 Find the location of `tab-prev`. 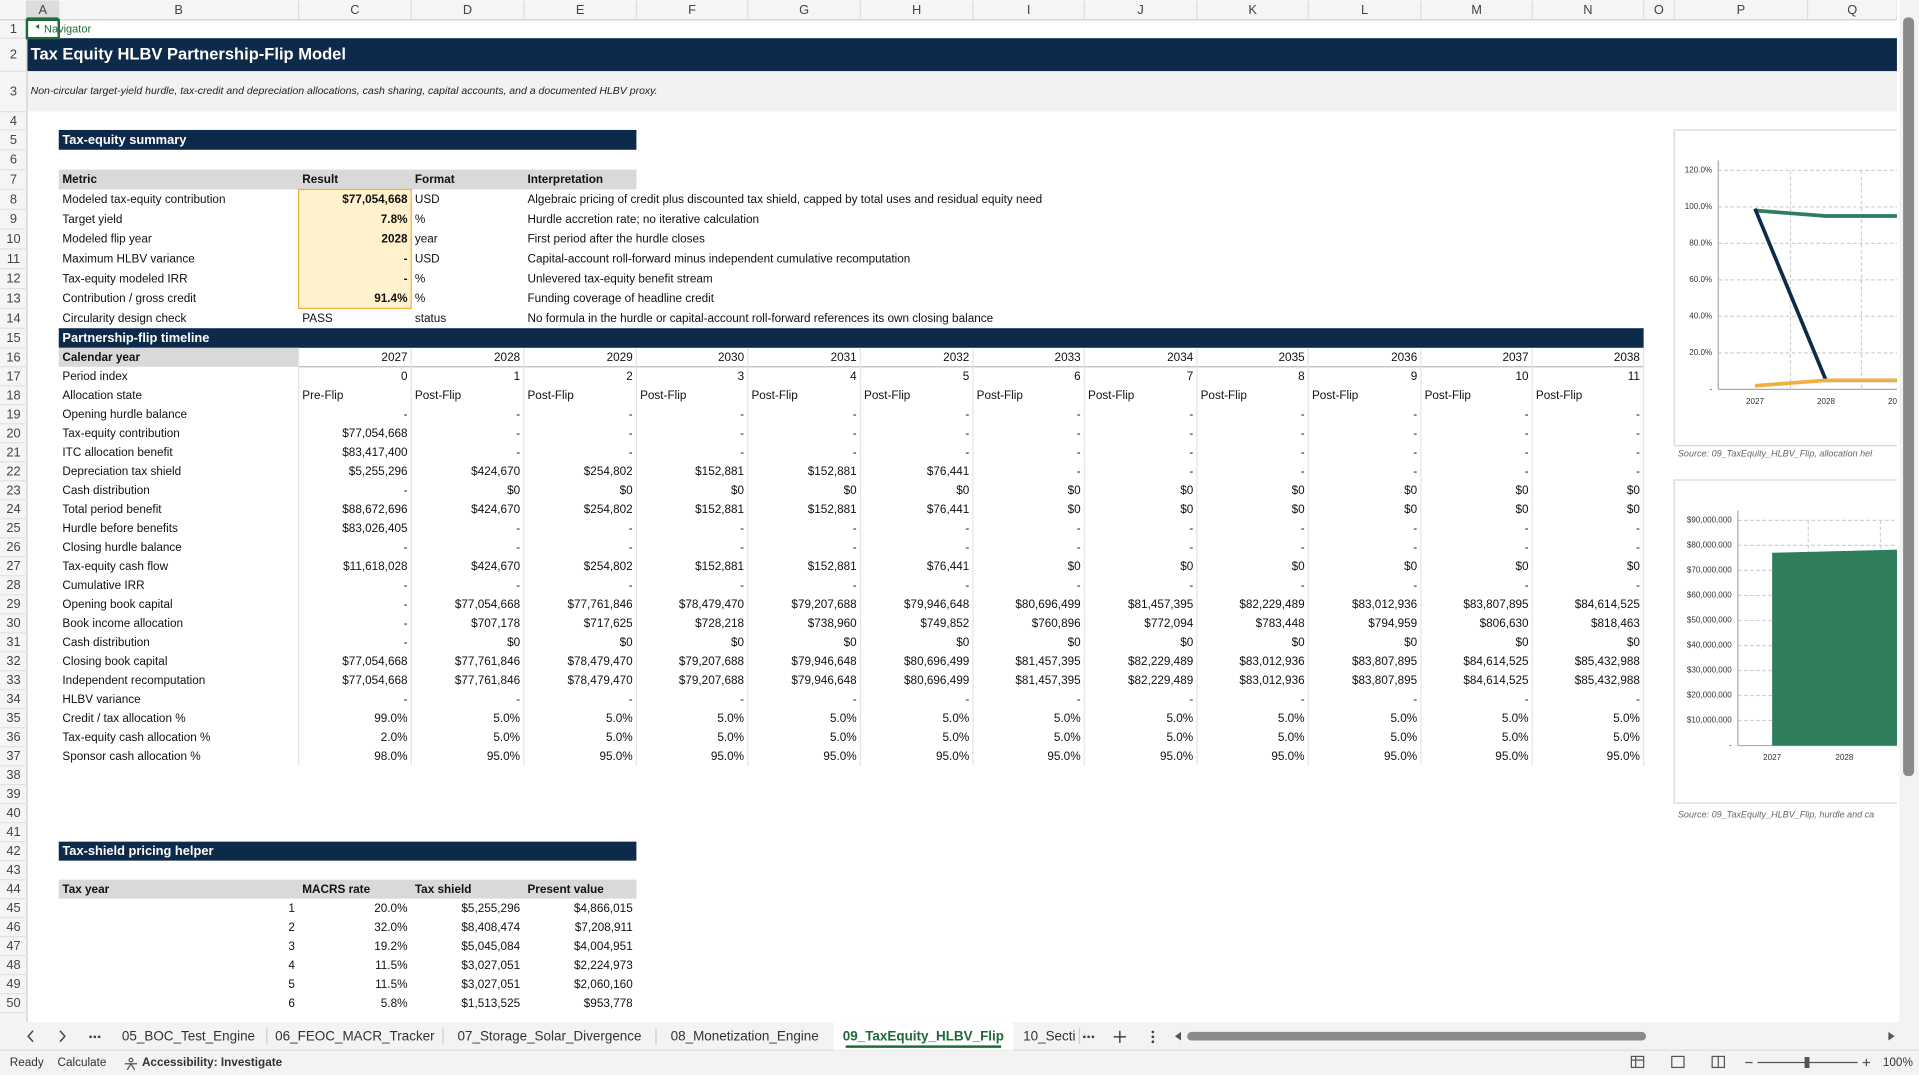

tab-prev is located at coordinates (30, 1036).